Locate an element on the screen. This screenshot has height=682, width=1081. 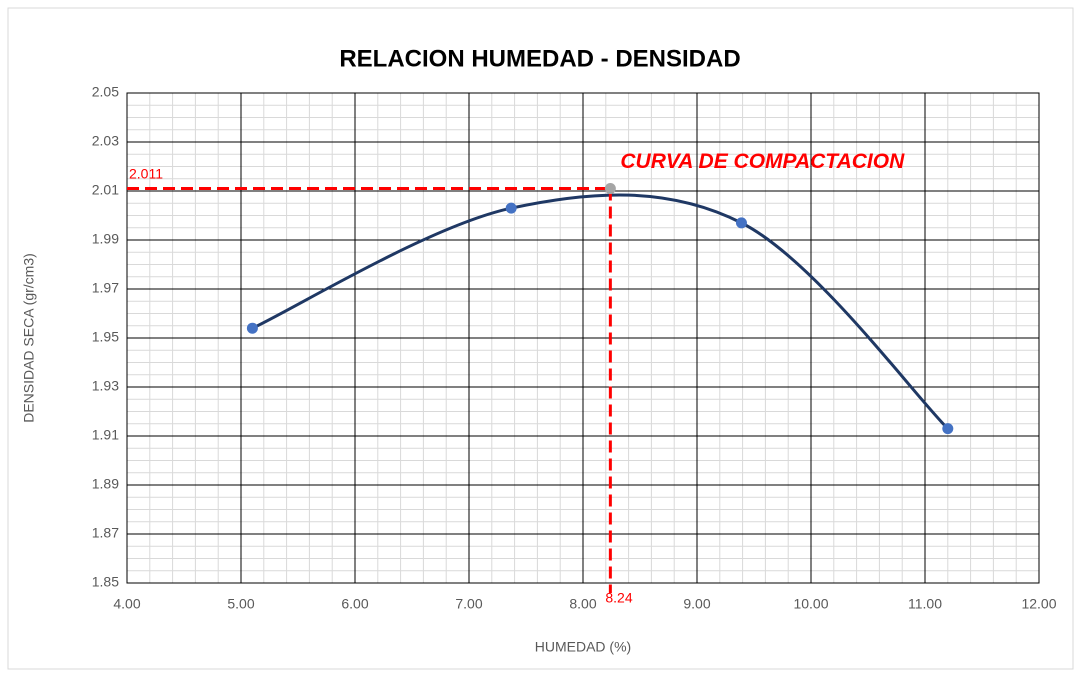
x-tick-label: 4.00 is located at coordinates (126, 604).